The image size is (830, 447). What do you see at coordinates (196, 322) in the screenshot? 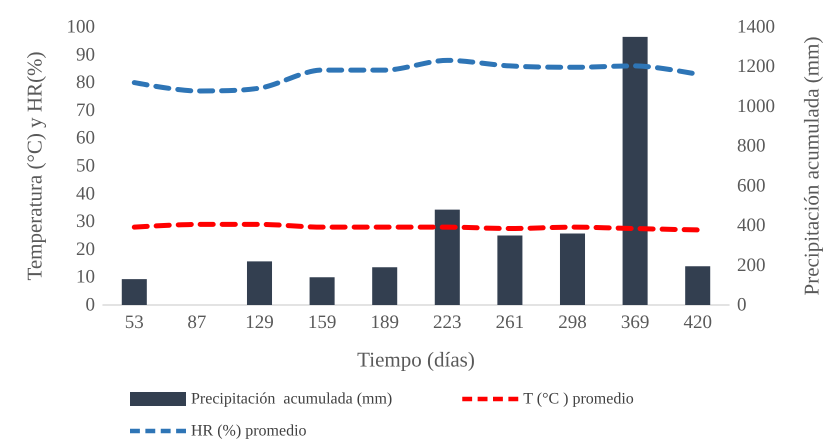
I see `x-tick-label: 87` at bounding box center [196, 322].